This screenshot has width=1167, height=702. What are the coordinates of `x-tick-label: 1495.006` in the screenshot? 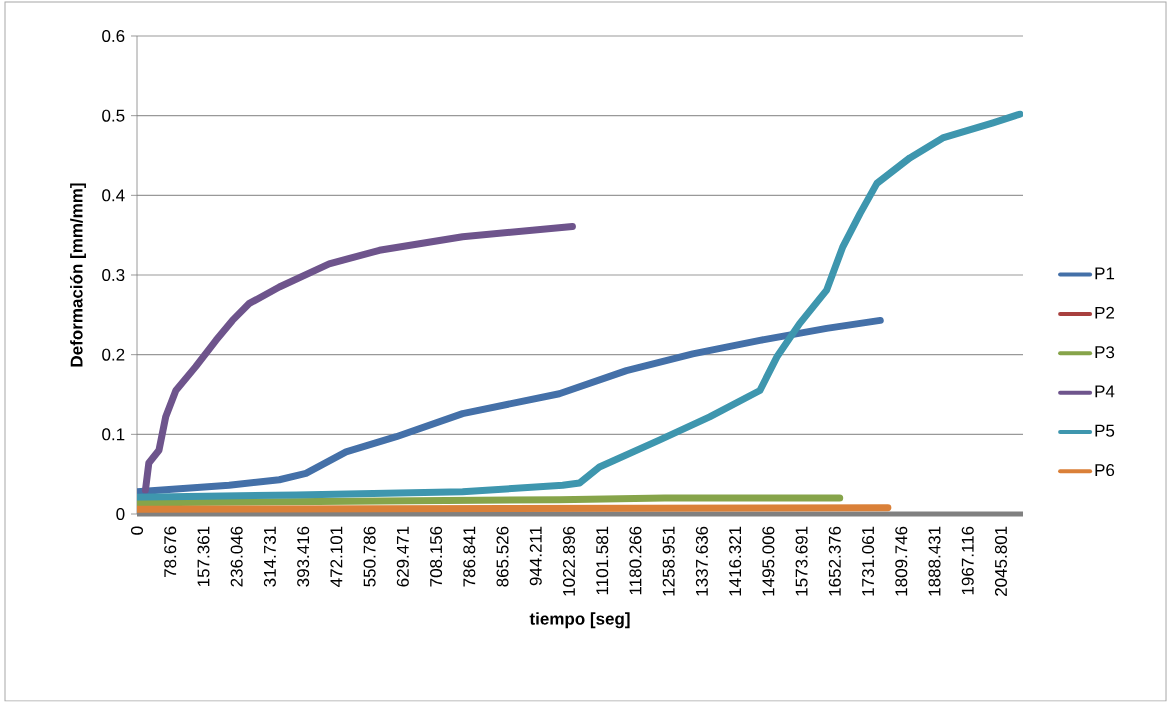 It's located at (768, 561).